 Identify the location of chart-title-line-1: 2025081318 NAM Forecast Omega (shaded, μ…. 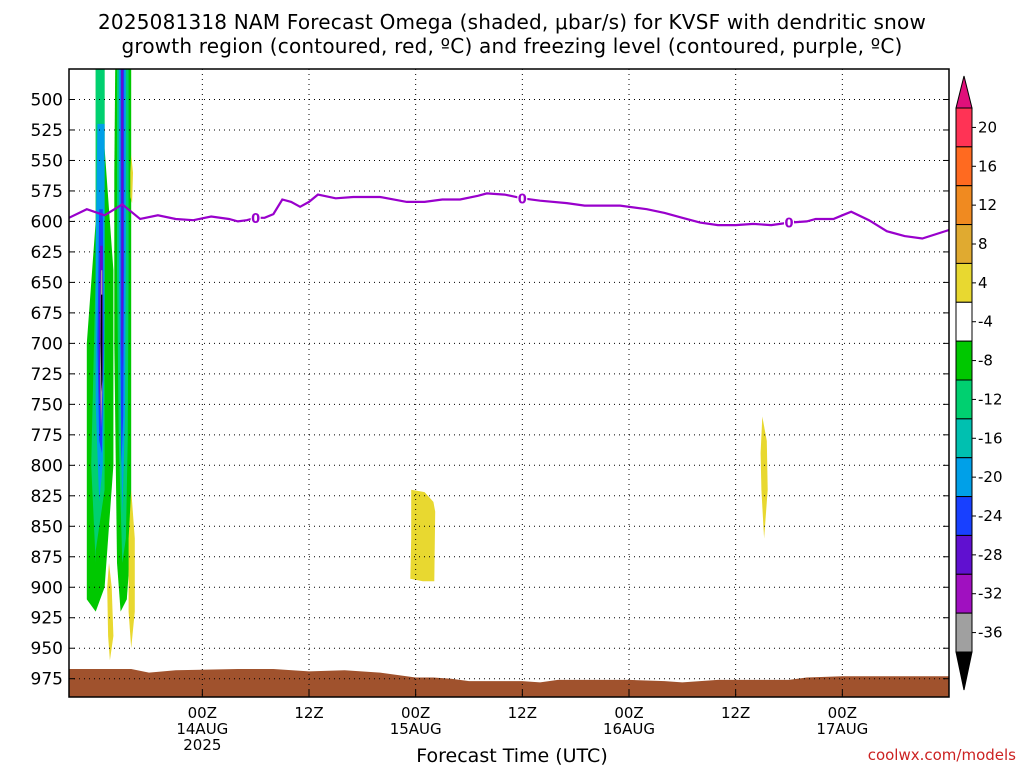
(512, 22).